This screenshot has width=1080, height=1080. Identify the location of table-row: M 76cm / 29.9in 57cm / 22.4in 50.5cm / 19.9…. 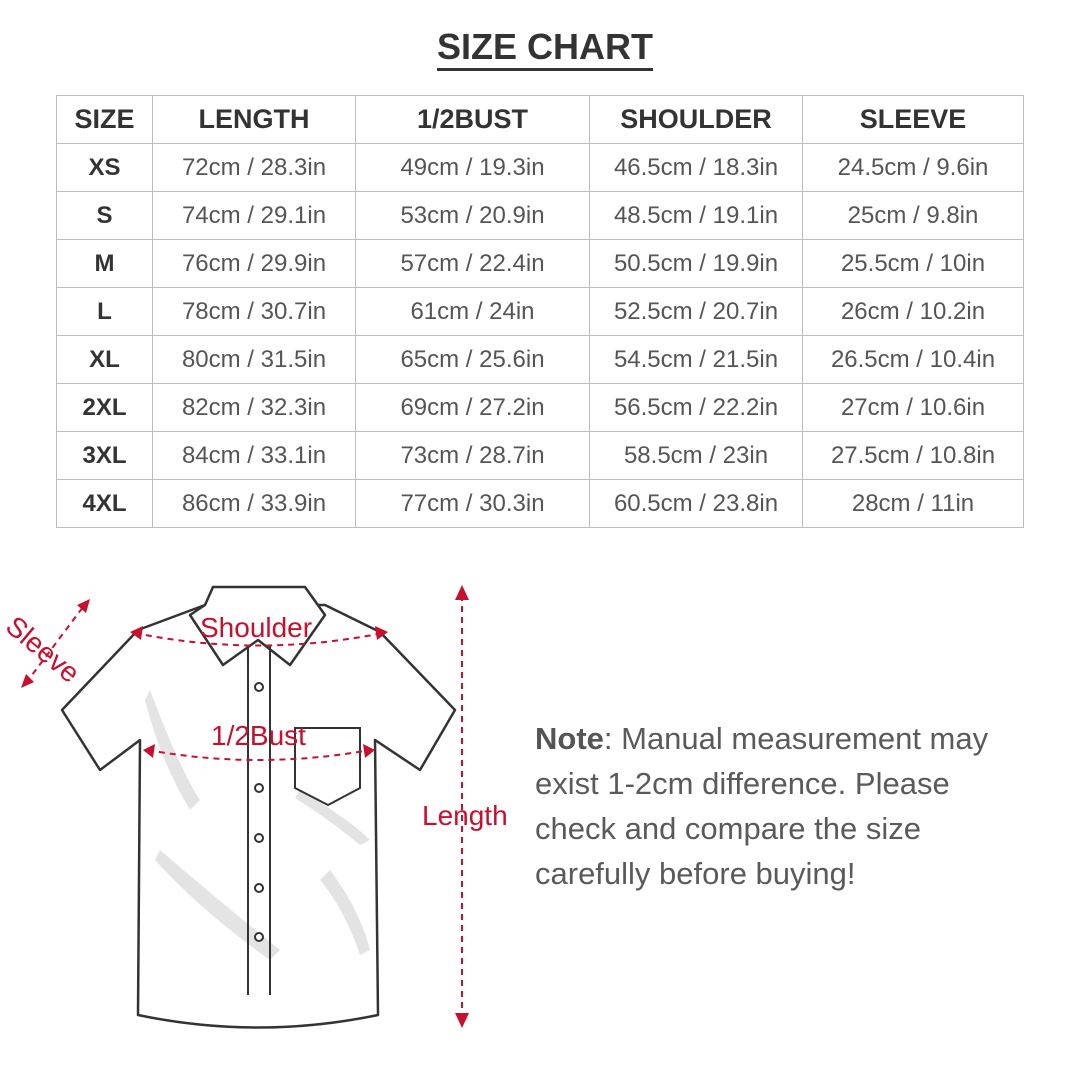
(540, 263).